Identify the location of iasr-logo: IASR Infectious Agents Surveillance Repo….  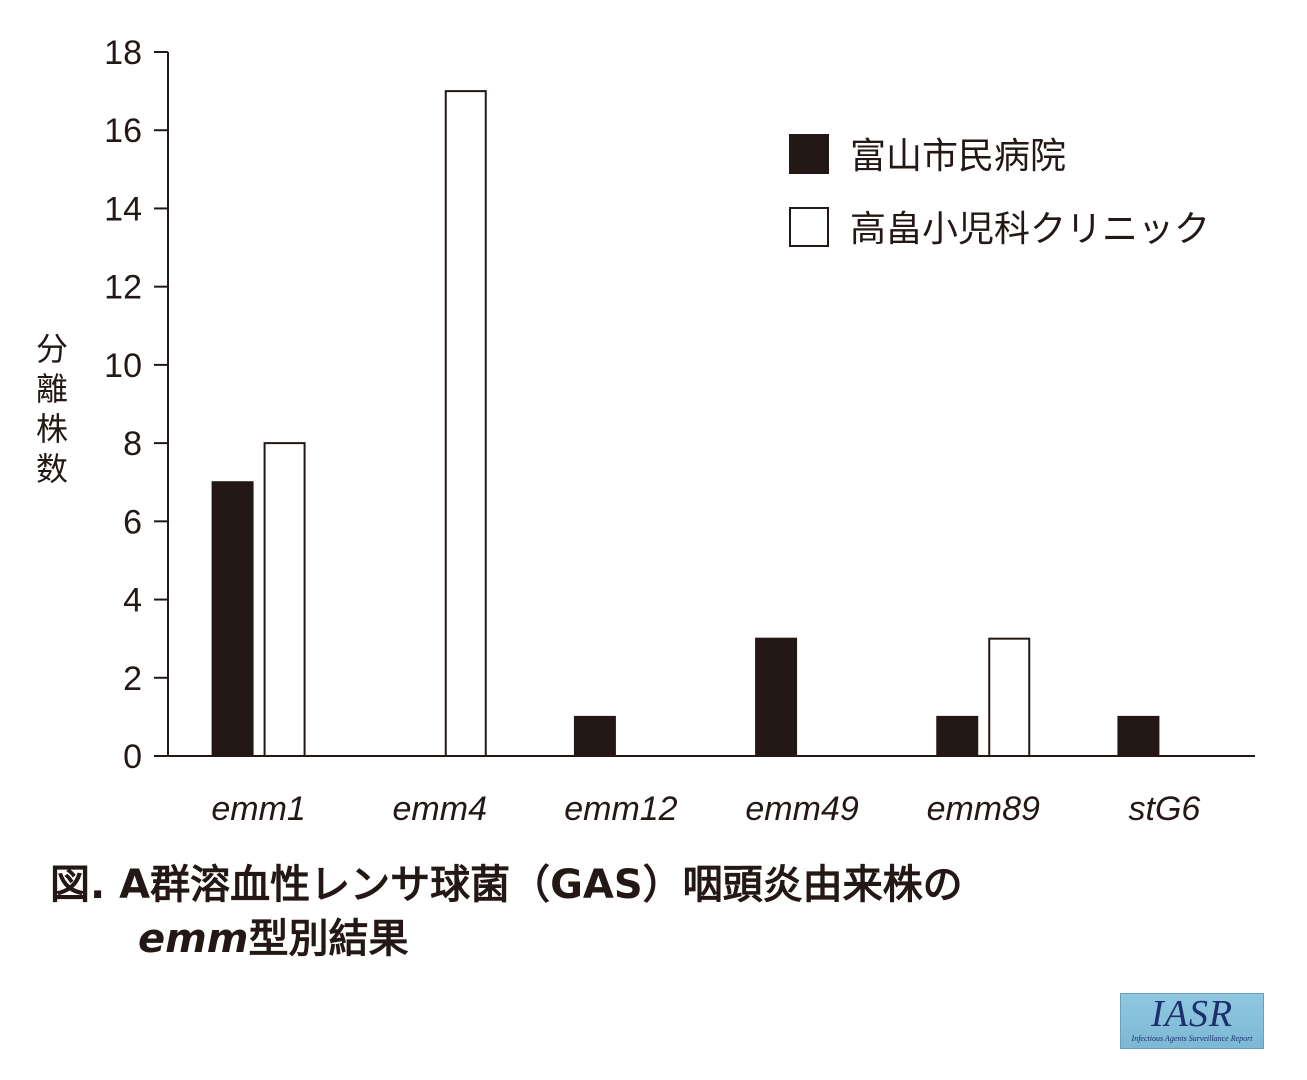
(1192, 1021).